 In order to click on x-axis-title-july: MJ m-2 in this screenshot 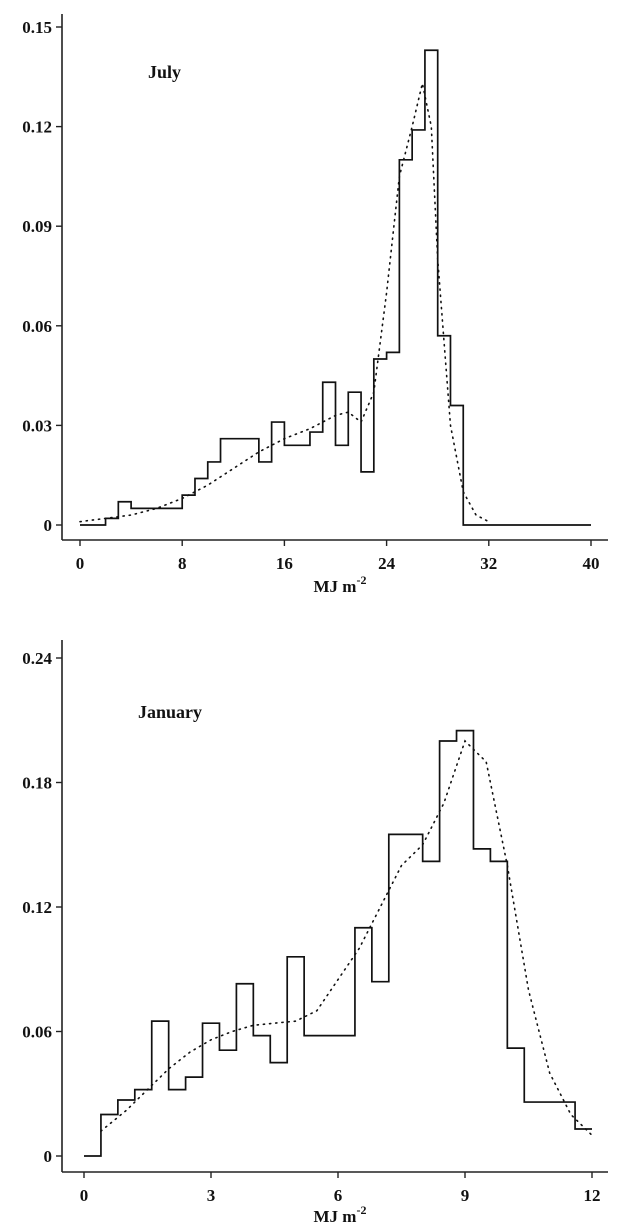, I will do `click(340, 584)`.